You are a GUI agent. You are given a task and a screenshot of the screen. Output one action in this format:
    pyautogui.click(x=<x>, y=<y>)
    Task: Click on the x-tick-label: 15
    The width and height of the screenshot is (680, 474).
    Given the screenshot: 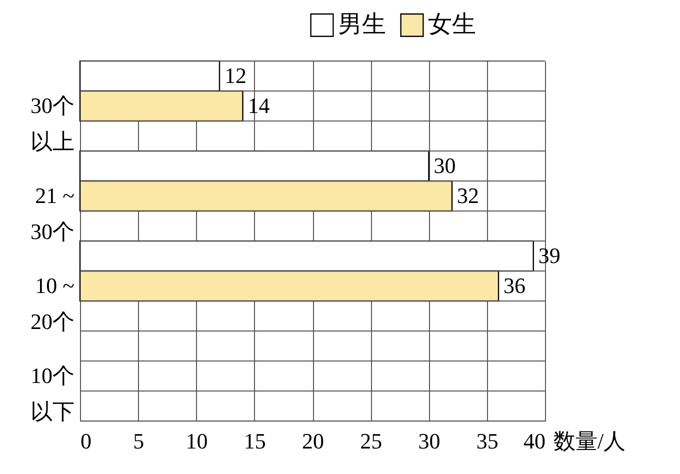 What is the action you would take?
    pyautogui.click(x=255, y=441)
    